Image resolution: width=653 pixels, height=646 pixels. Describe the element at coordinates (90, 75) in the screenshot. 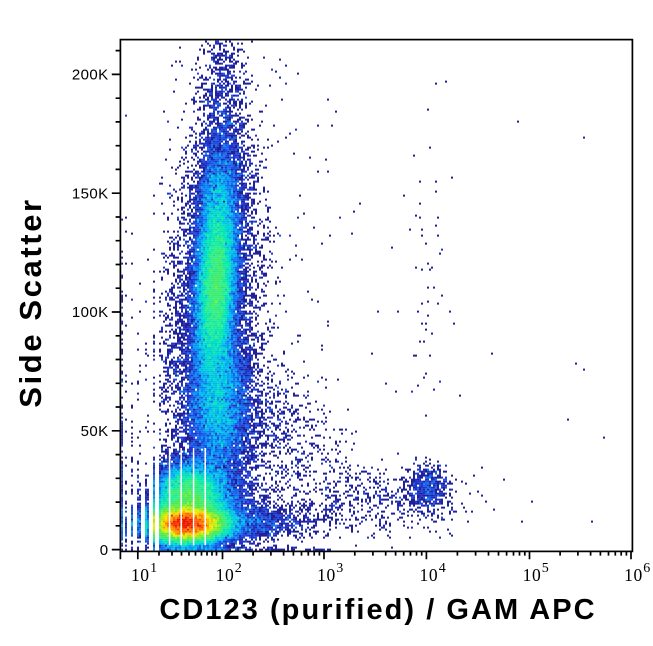

I see `svg-text: 200K` at that location.